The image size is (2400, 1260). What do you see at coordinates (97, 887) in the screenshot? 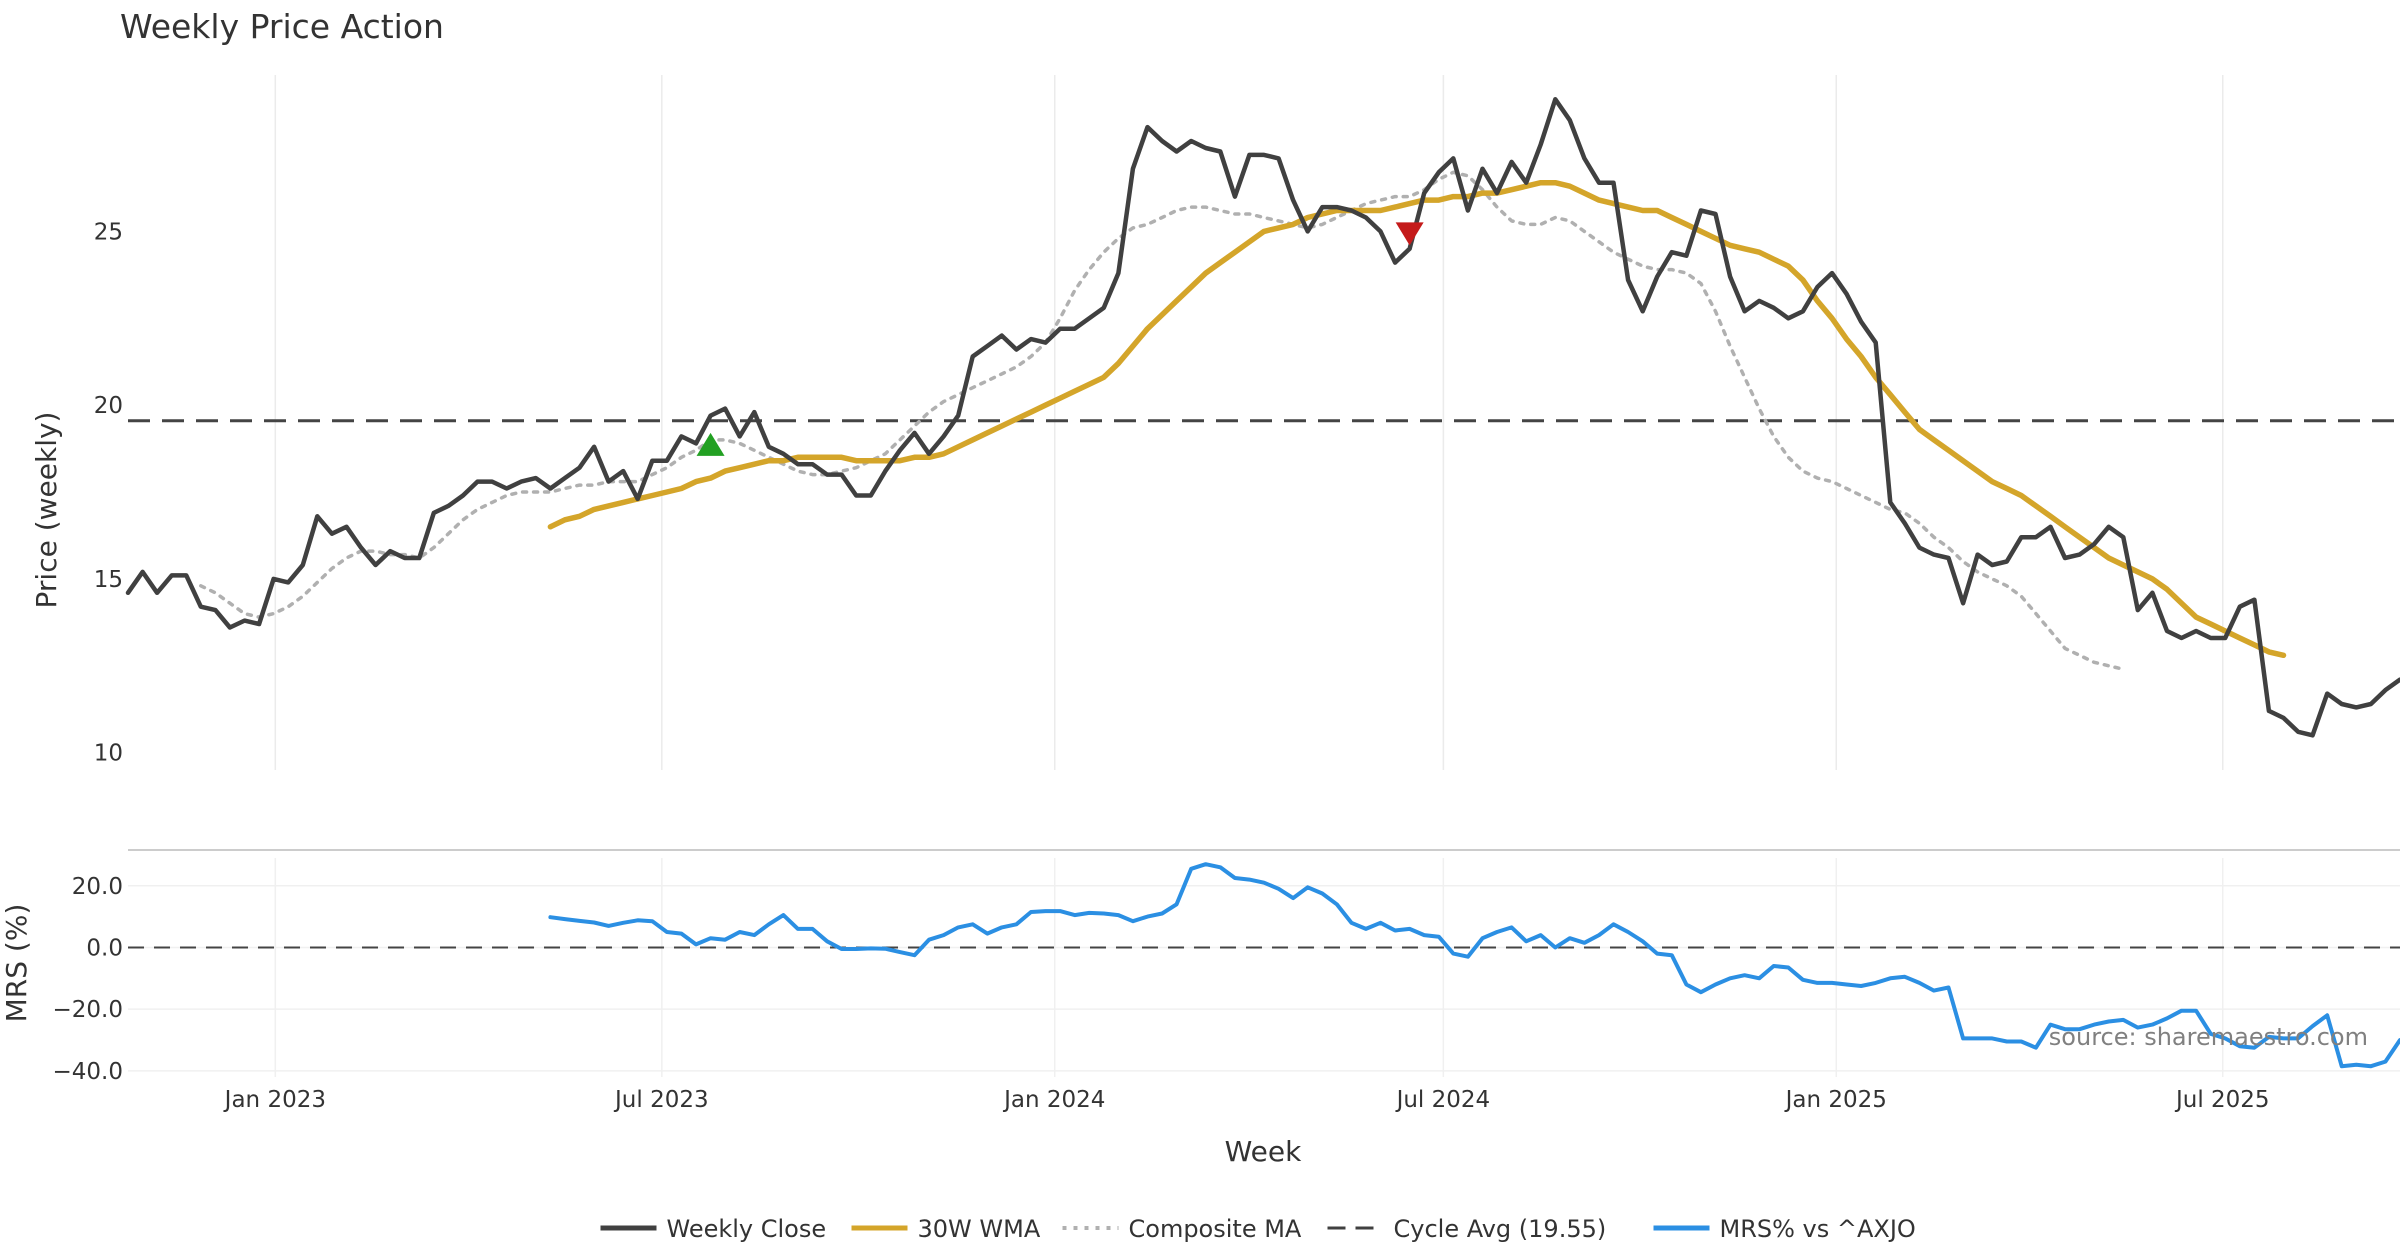
I see `mrs-y-tick-label: 20.0` at bounding box center [97, 887].